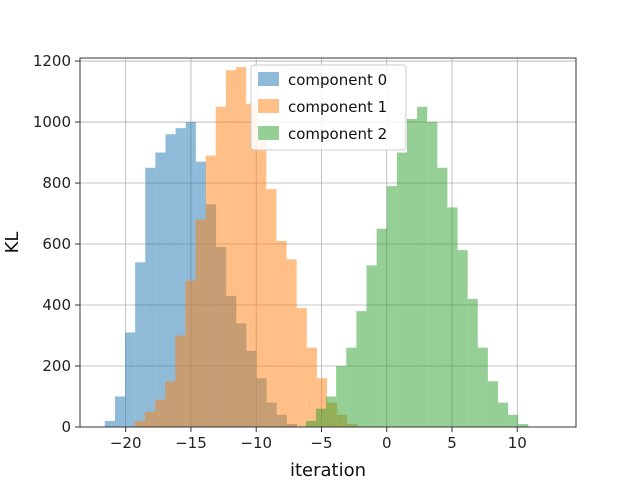 This screenshot has width=640, height=480. Describe the element at coordinates (66, 427) in the screenshot. I see `y-tick-label: 0` at that location.